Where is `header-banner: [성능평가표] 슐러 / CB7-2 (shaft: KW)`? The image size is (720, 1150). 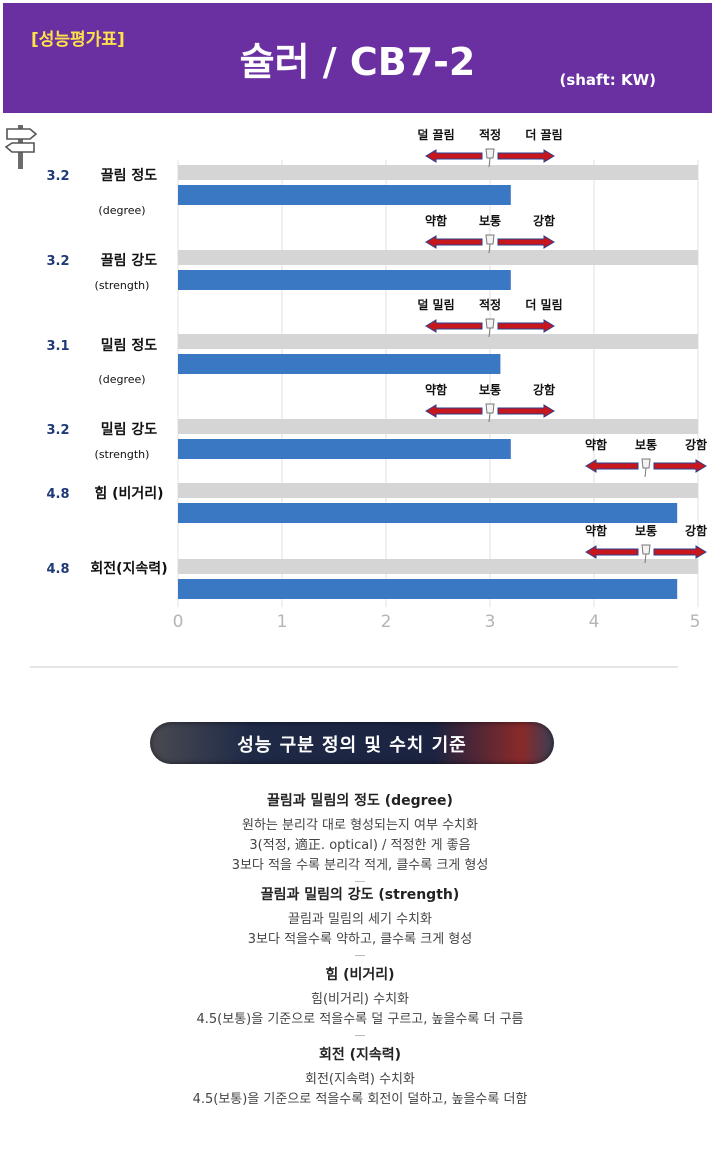 header-banner: [성능평가표] 슐러 / CB7-2 (shaft: KW) is located at coordinates (357, 58).